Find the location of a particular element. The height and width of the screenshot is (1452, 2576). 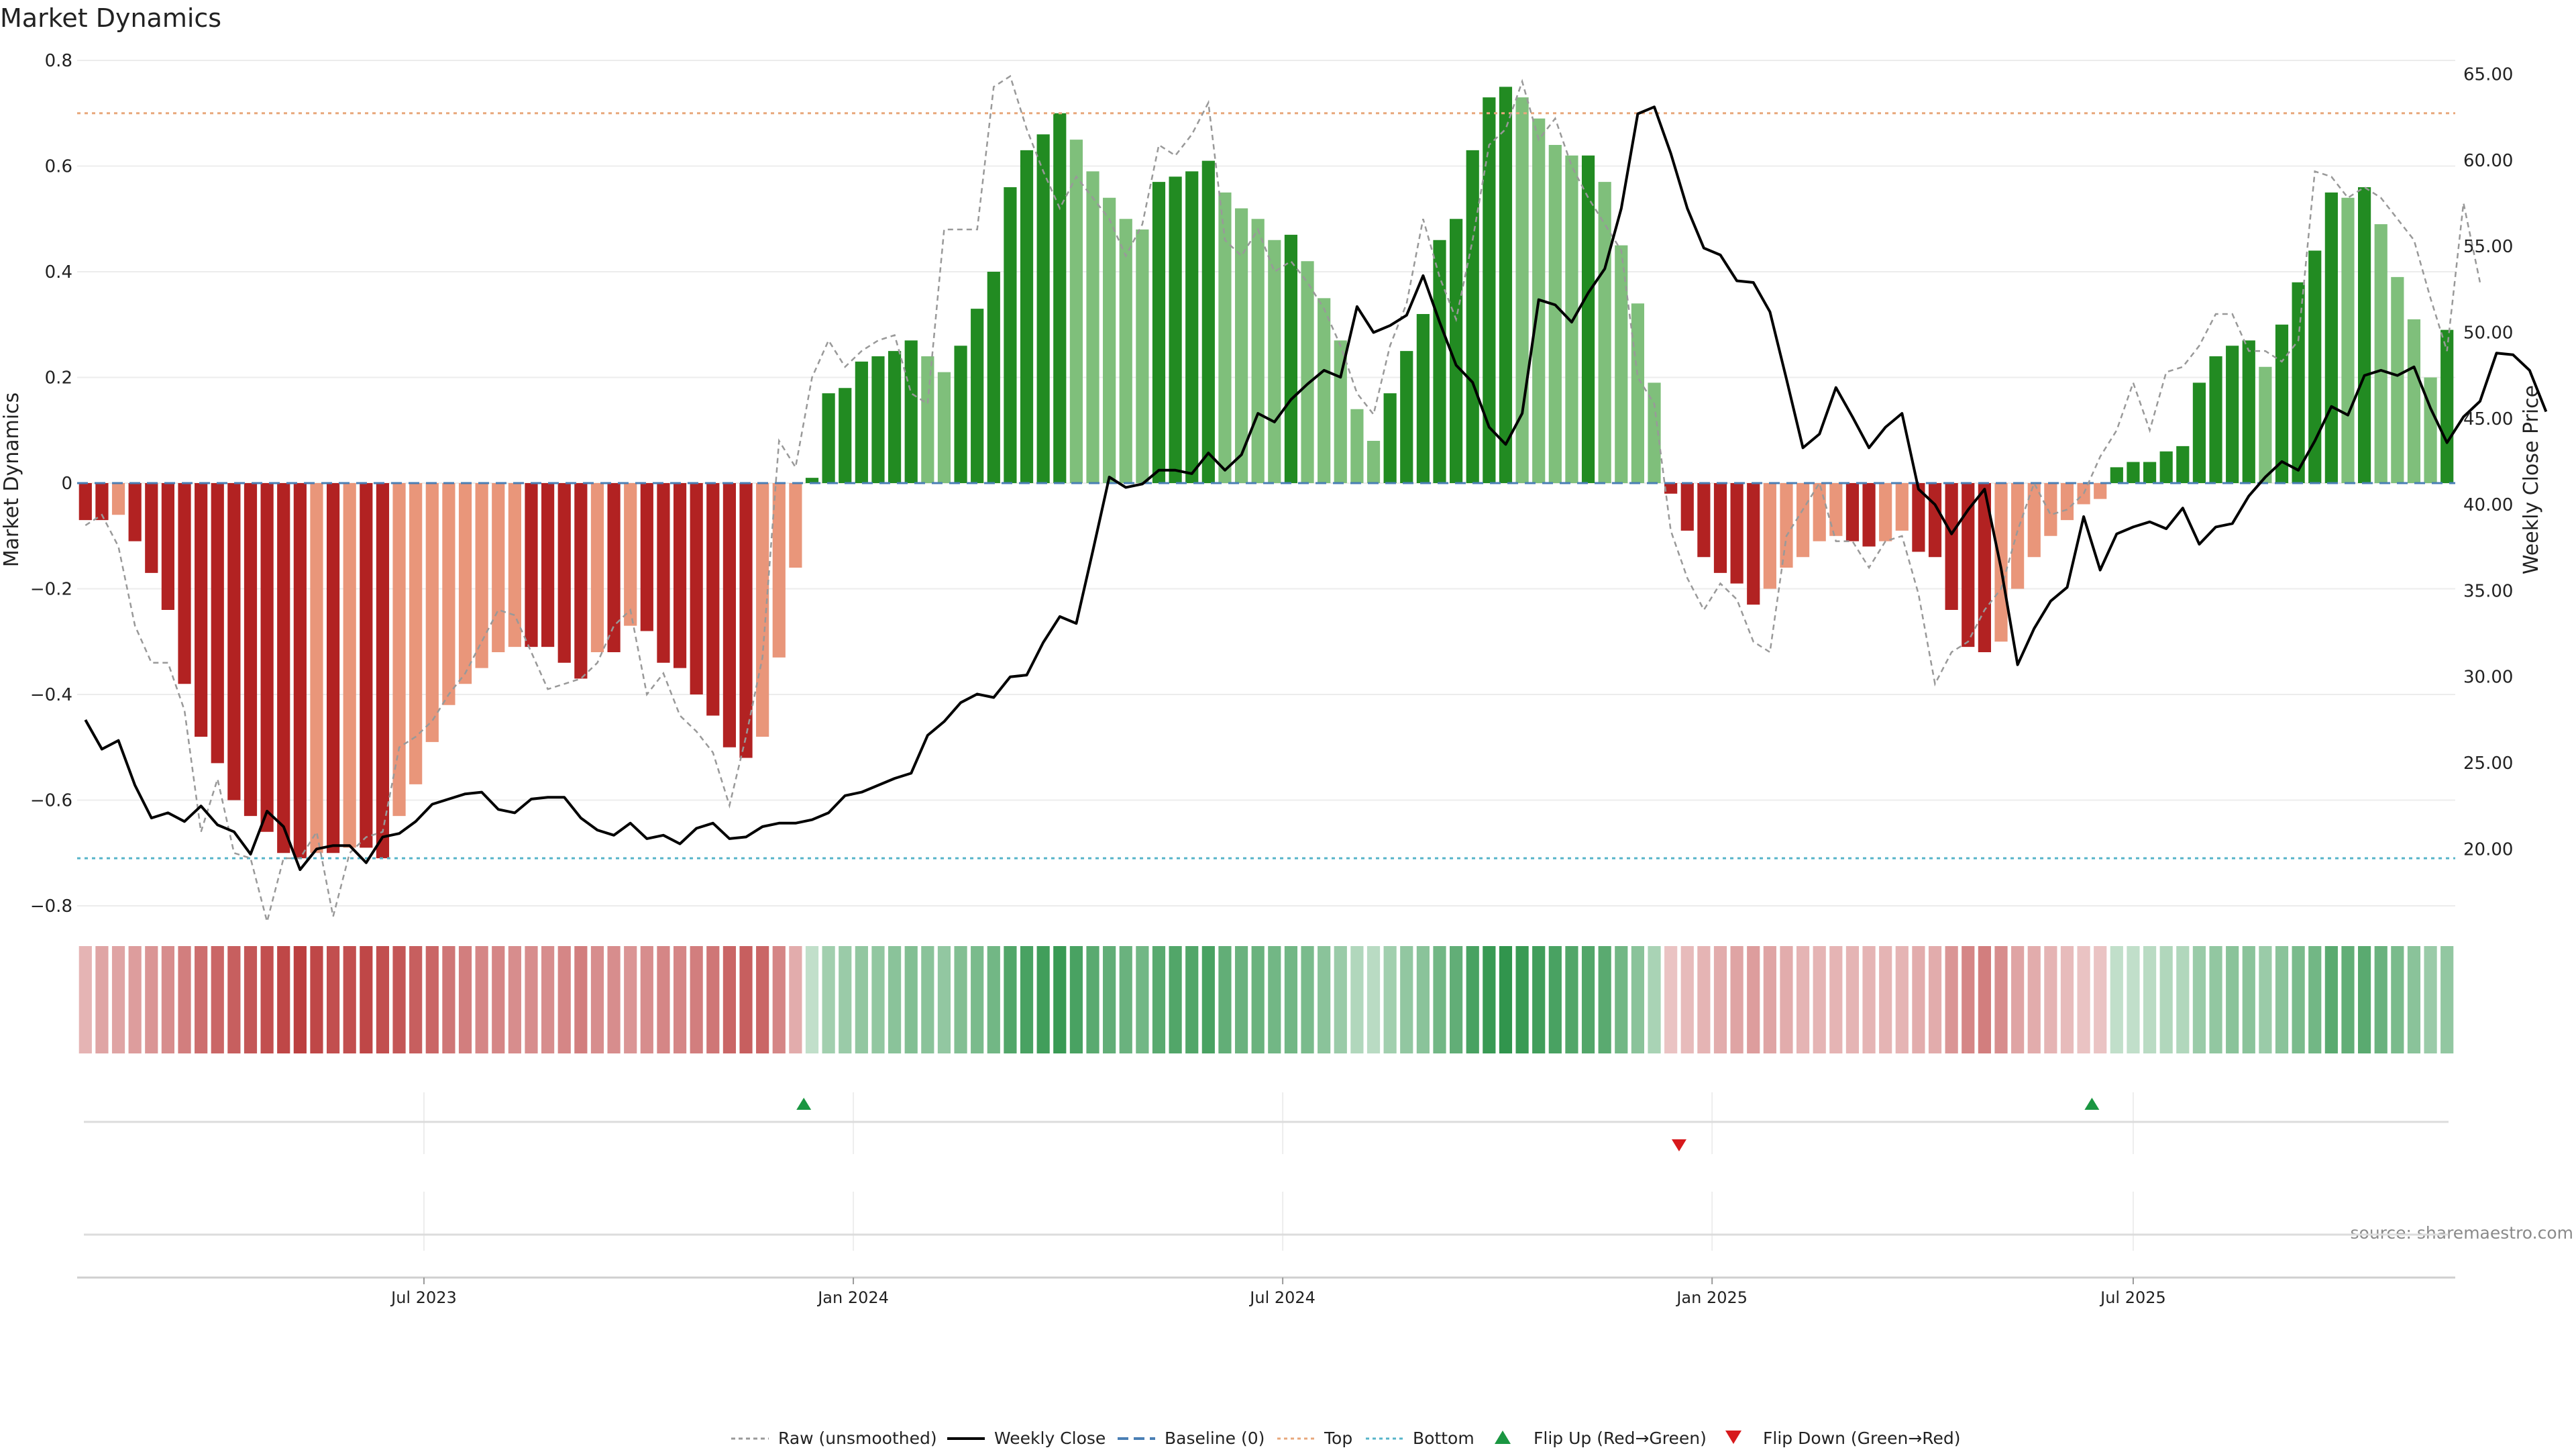

y2-tick-label: 40.00 is located at coordinates (2488, 505).